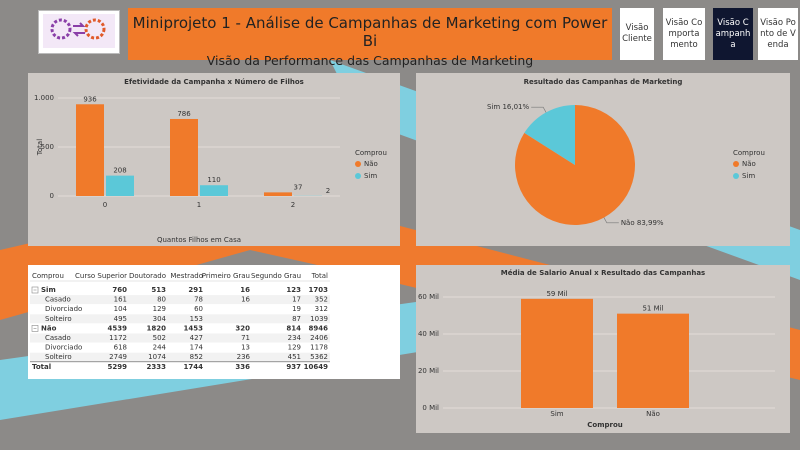 The width and height of the screenshot is (800, 450). Describe the element at coordinates (319, 319) in the screenshot. I see `cell: 1039` at that location.